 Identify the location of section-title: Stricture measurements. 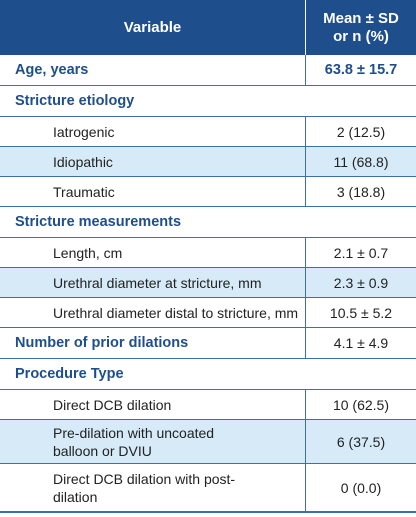
(98, 222).